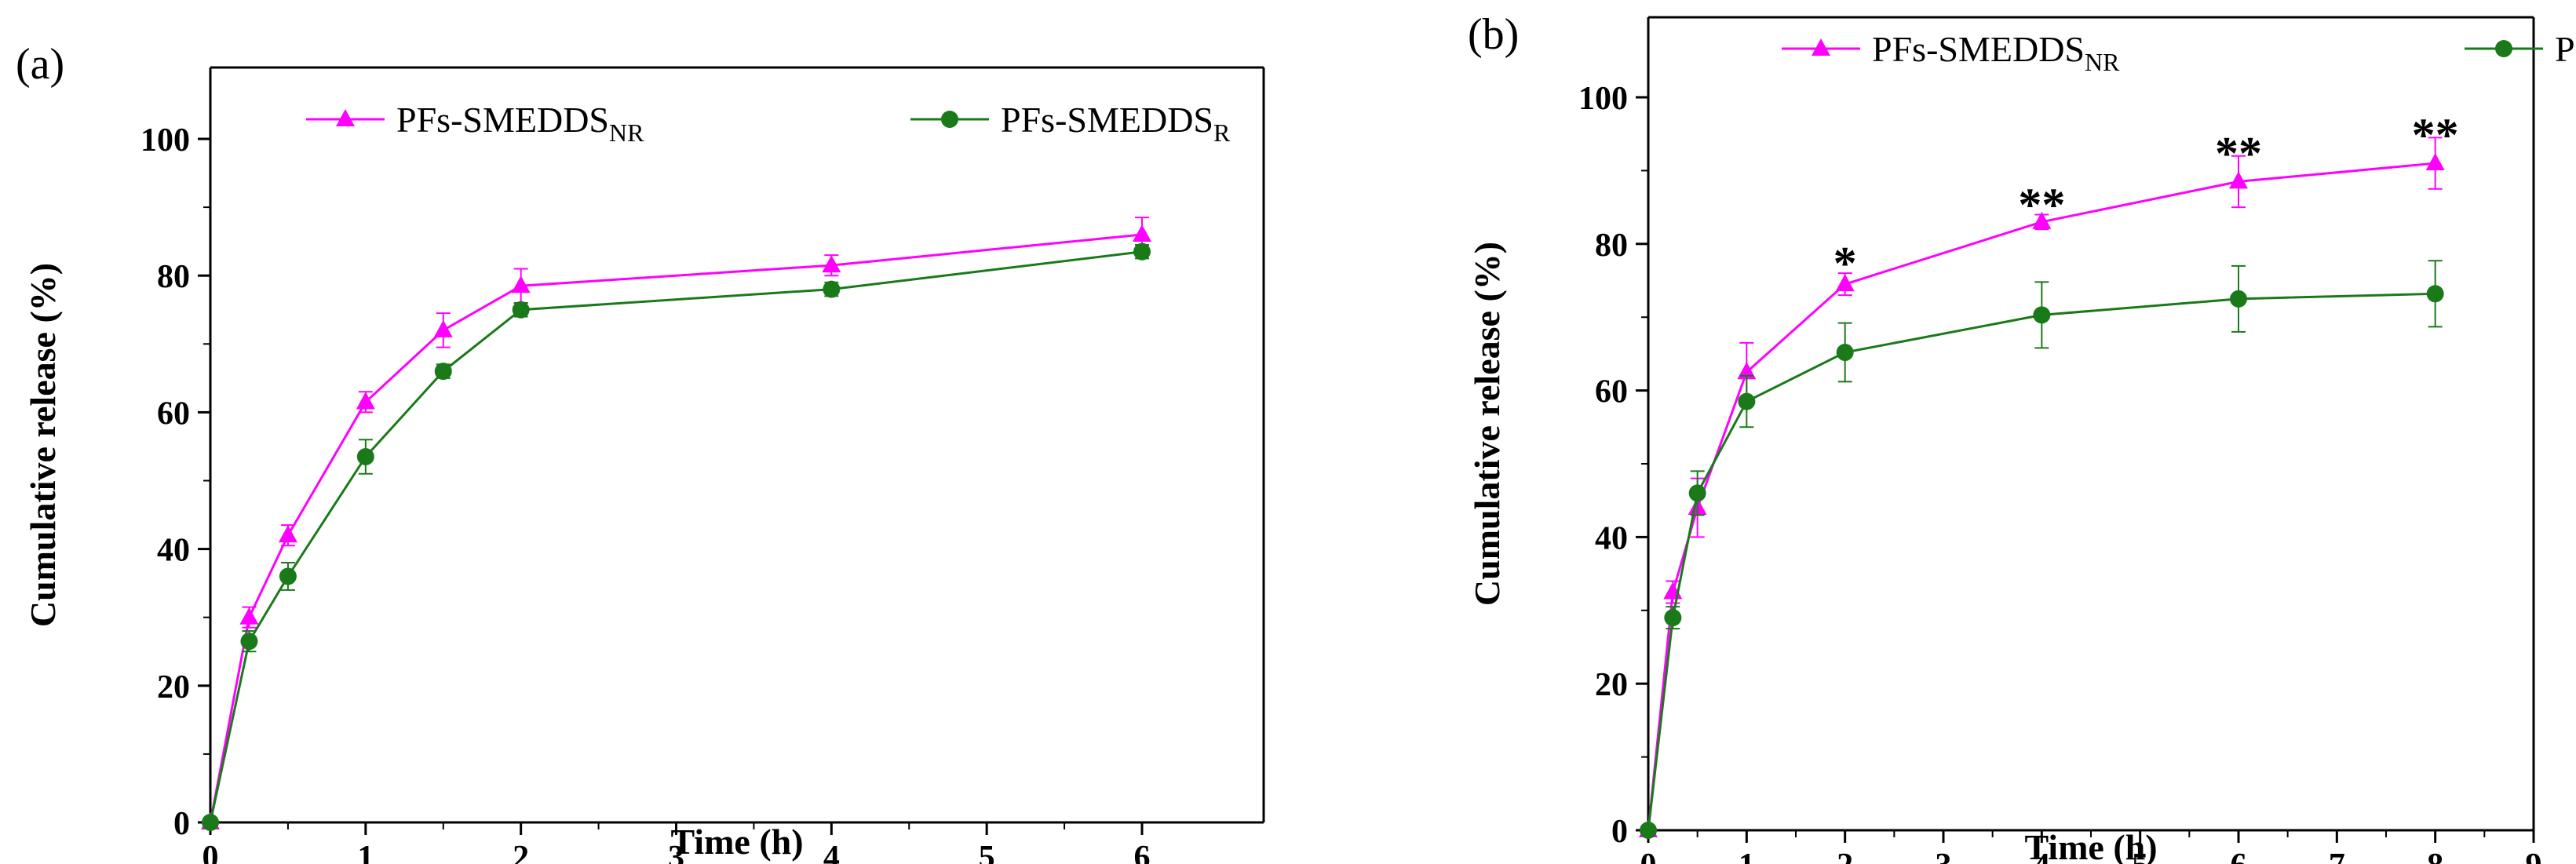  What do you see at coordinates (1845, 263) in the screenshot?
I see `significance-annotation: *` at bounding box center [1845, 263].